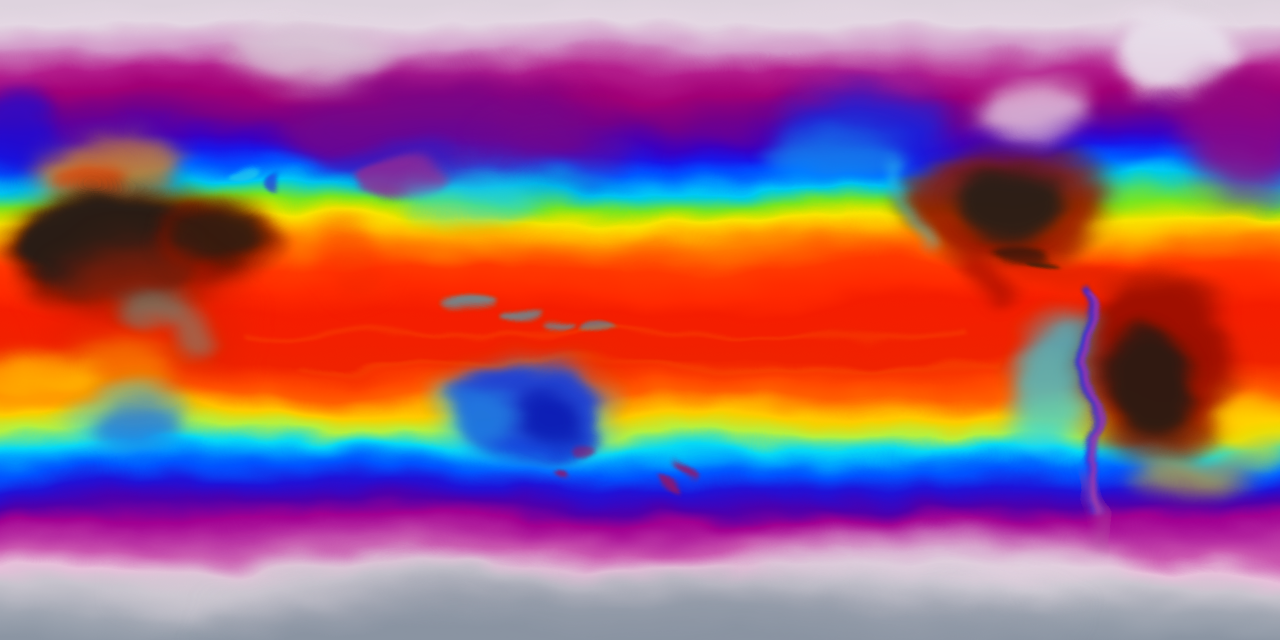 This screenshot has width=1280, height=640. Describe the element at coordinates (1248, 422) in the screenshot. I see `brazil-east-yellow-fringe` at that location.